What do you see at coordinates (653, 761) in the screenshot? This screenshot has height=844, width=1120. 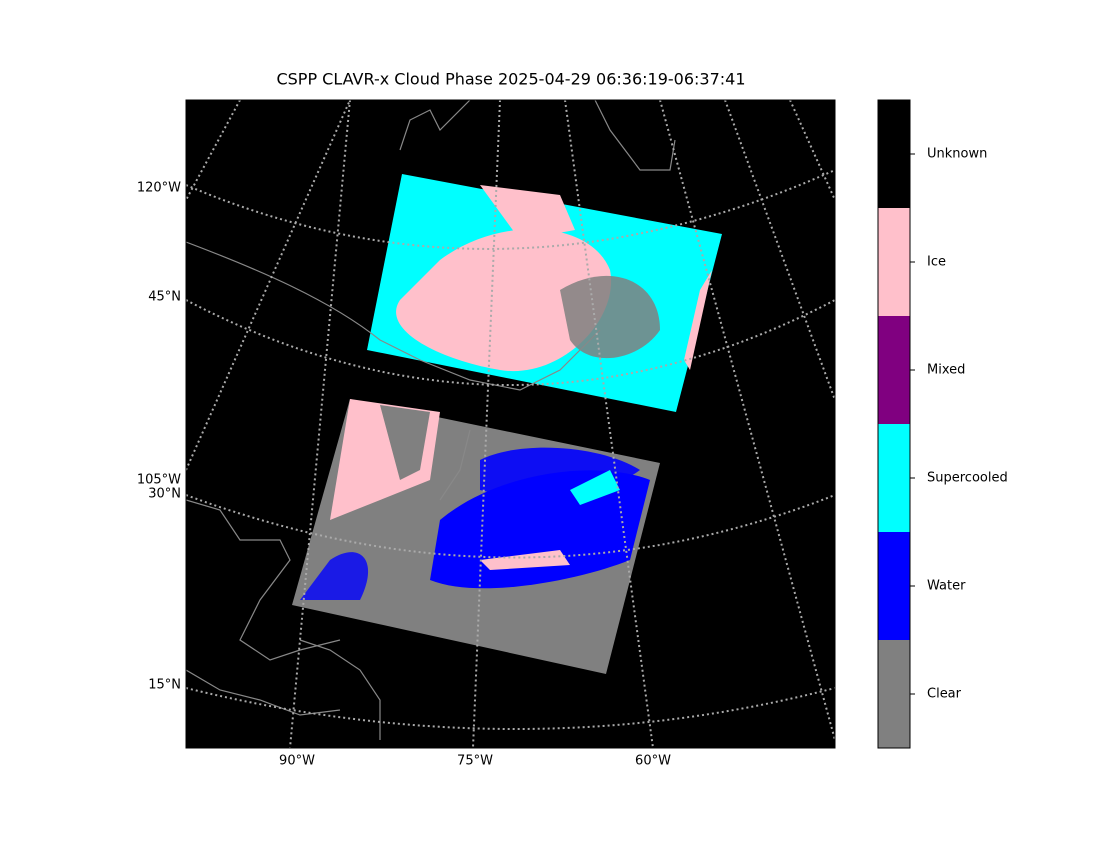 I see `lon-label: 60°W` at bounding box center [653, 761].